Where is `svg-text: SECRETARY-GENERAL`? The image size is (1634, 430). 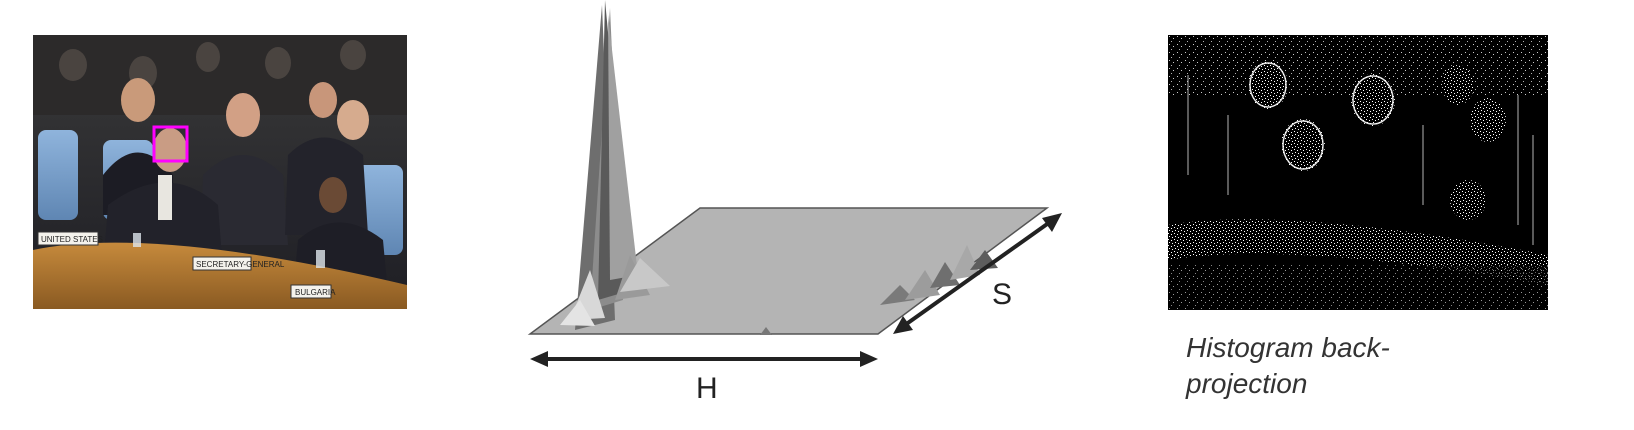
svg-text: SECRETARY-GENERAL is located at coordinates (240, 264).